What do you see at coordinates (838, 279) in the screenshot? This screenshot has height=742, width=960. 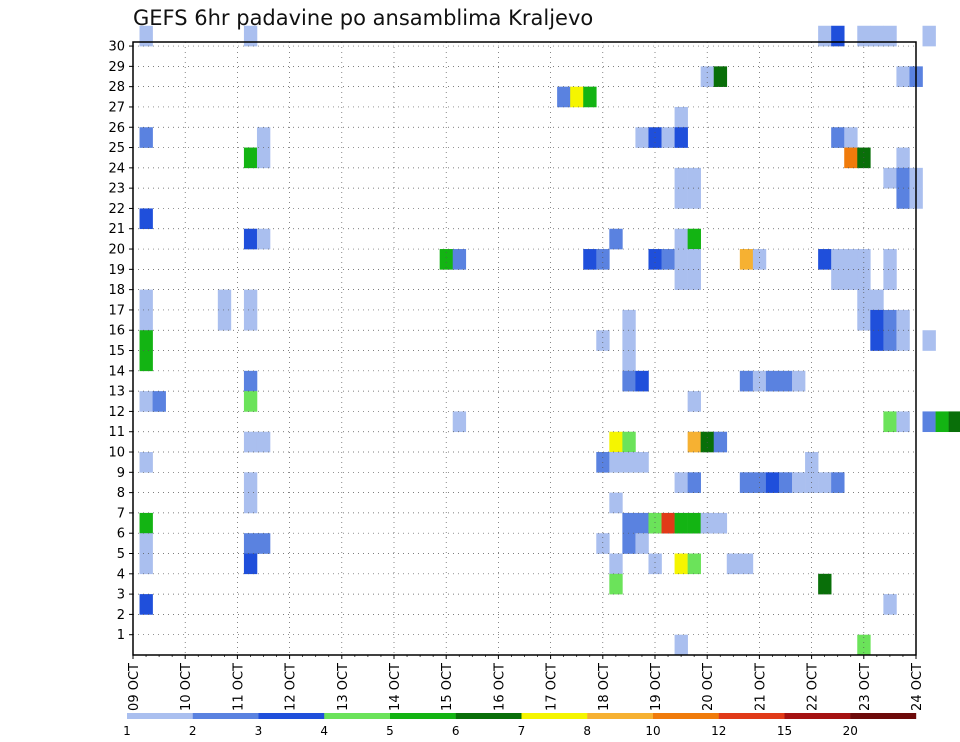 I see `cell-m18-s54` at bounding box center [838, 279].